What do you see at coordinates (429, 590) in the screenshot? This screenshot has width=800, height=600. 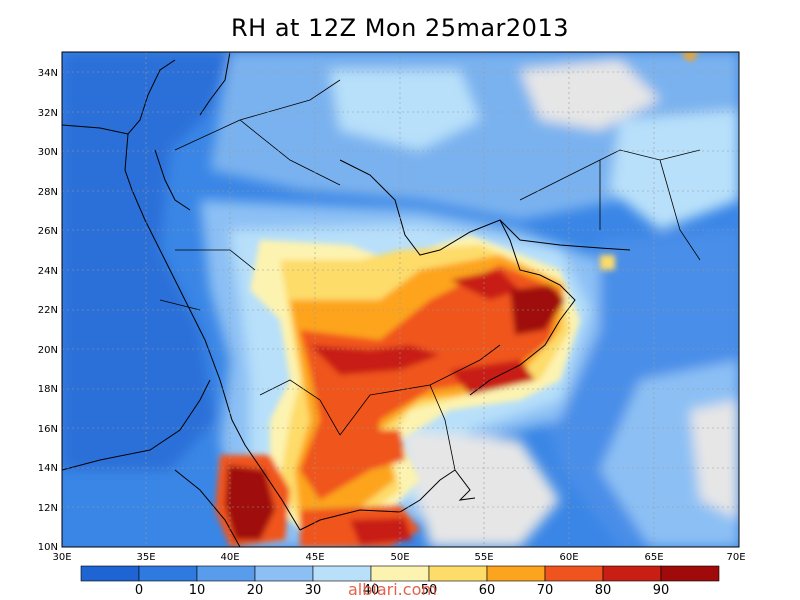 I see `colorbar-label: 50` at bounding box center [429, 590].